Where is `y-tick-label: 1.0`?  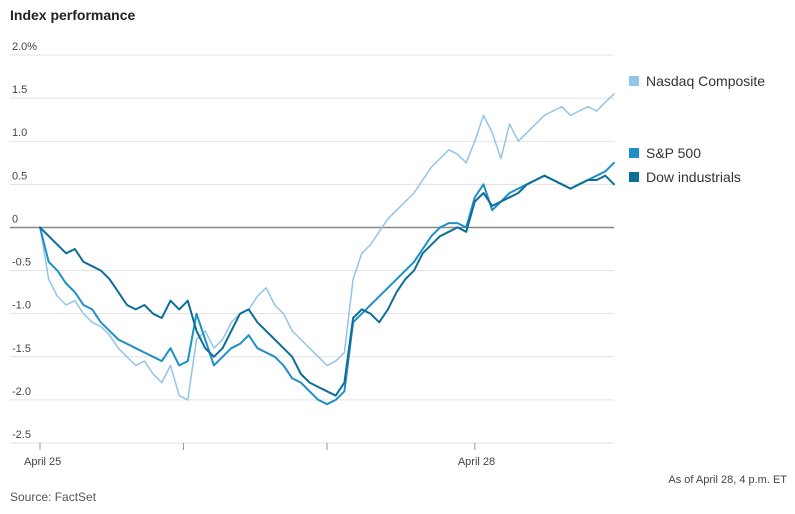
y-tick-label: 1.0 is located at coordinates (19, 133).